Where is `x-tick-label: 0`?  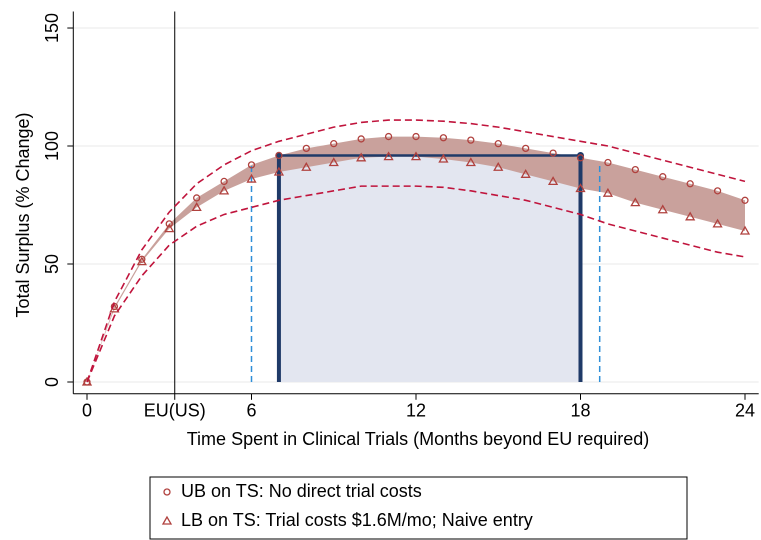 x-tick-label: 0 is located at coordinates (87, 411).